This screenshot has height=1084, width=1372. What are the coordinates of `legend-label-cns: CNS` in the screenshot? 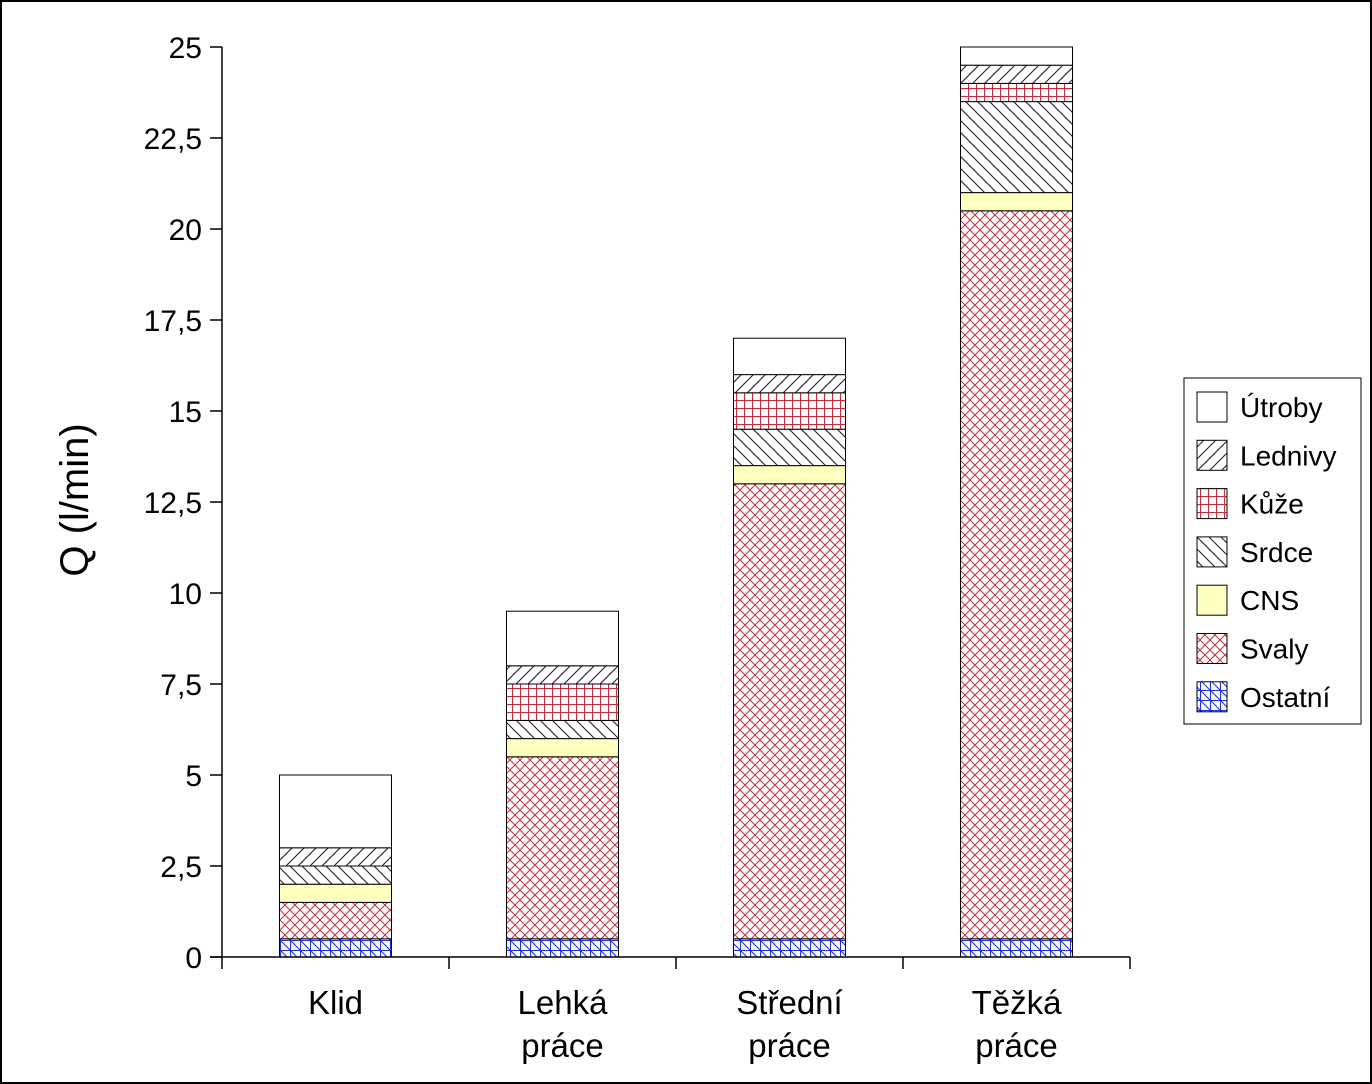 It's located at (1269, 600).